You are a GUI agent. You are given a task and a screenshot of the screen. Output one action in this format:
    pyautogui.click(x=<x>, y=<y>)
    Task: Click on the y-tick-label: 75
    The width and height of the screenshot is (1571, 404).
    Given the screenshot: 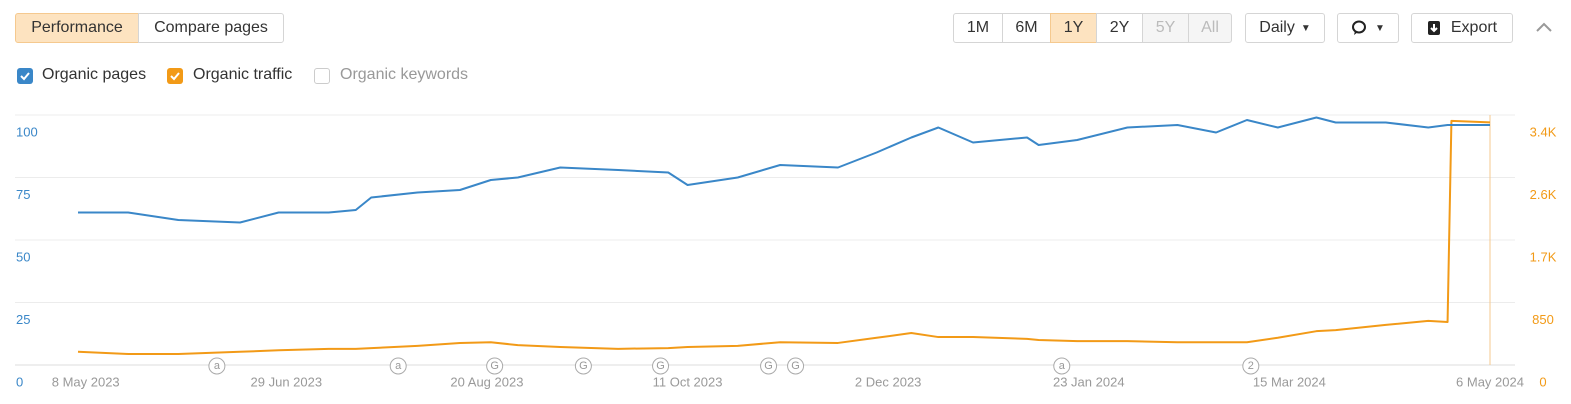 What is the action you would take?
    pyautogui.click(x=23, y=194)
    